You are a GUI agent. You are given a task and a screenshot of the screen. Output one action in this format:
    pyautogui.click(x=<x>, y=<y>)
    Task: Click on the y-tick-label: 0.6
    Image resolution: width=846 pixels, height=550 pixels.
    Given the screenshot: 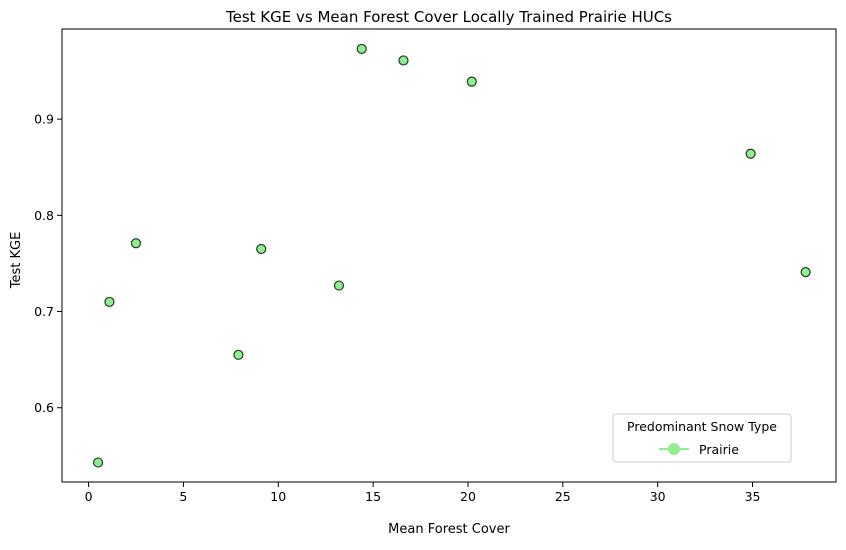 What is the action you would take?
    pyautogui.click(x=44, y=407)
    